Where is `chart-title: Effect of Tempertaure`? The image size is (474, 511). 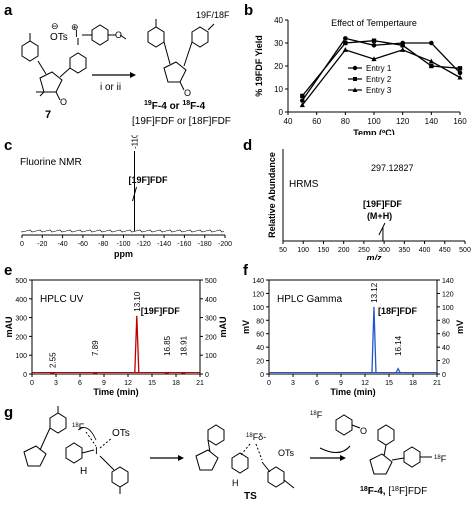 chart-title: Effect of Tempertaure is located at coordinates (374, 23).